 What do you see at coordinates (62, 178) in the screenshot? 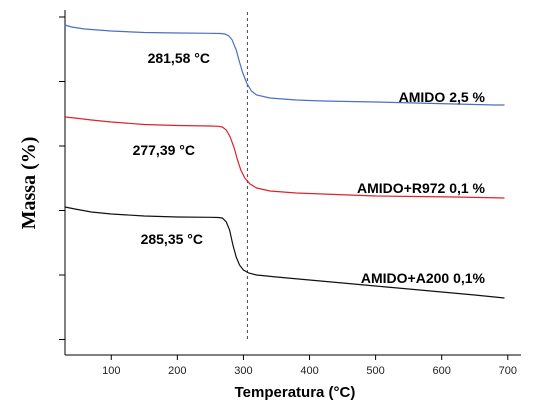
I see `y-ticks` at bounding box center [62, 178].